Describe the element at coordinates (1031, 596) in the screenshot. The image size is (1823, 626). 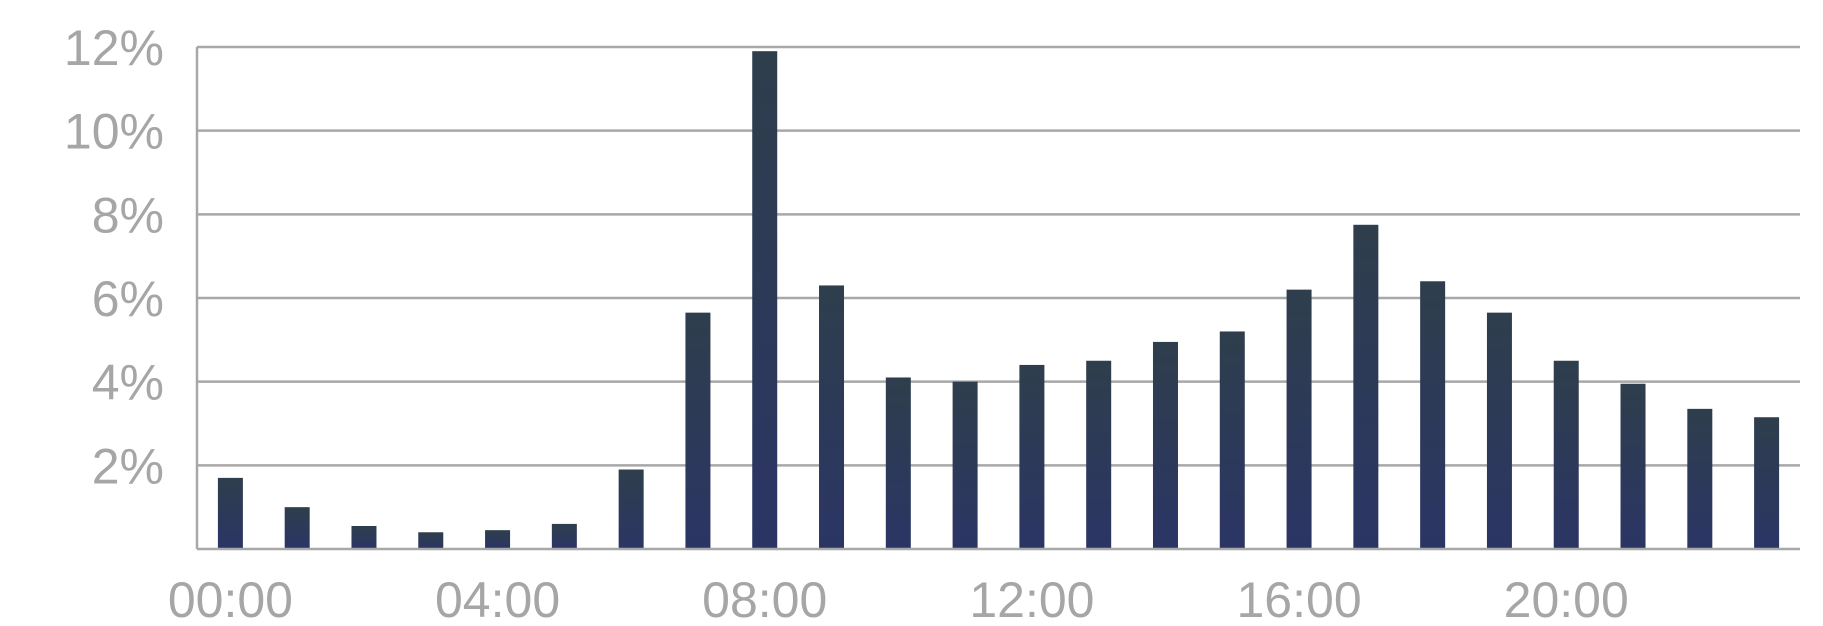
I see `x-tick-label: 12:00` at that location.